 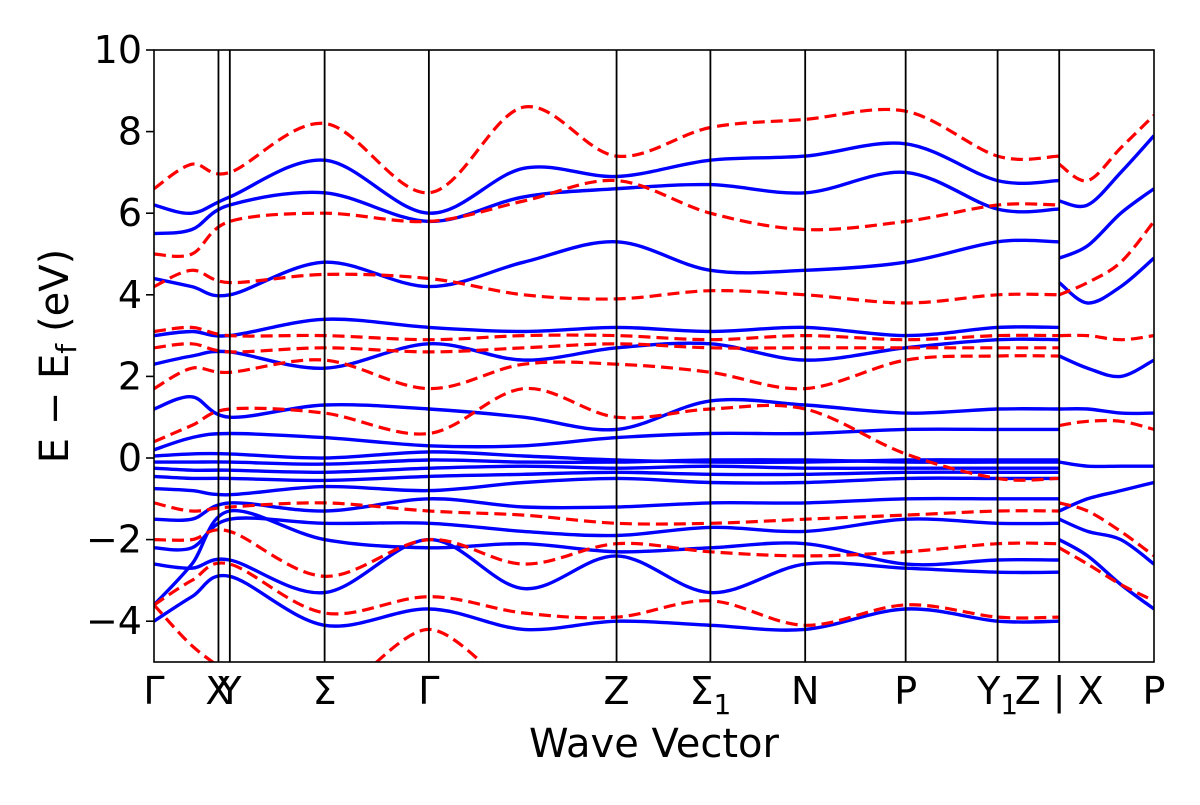 What do you see at coordinates (114, 621) in the screenshot?
I see `y-tick-label-0: −4` at bounding box center [114, 621].